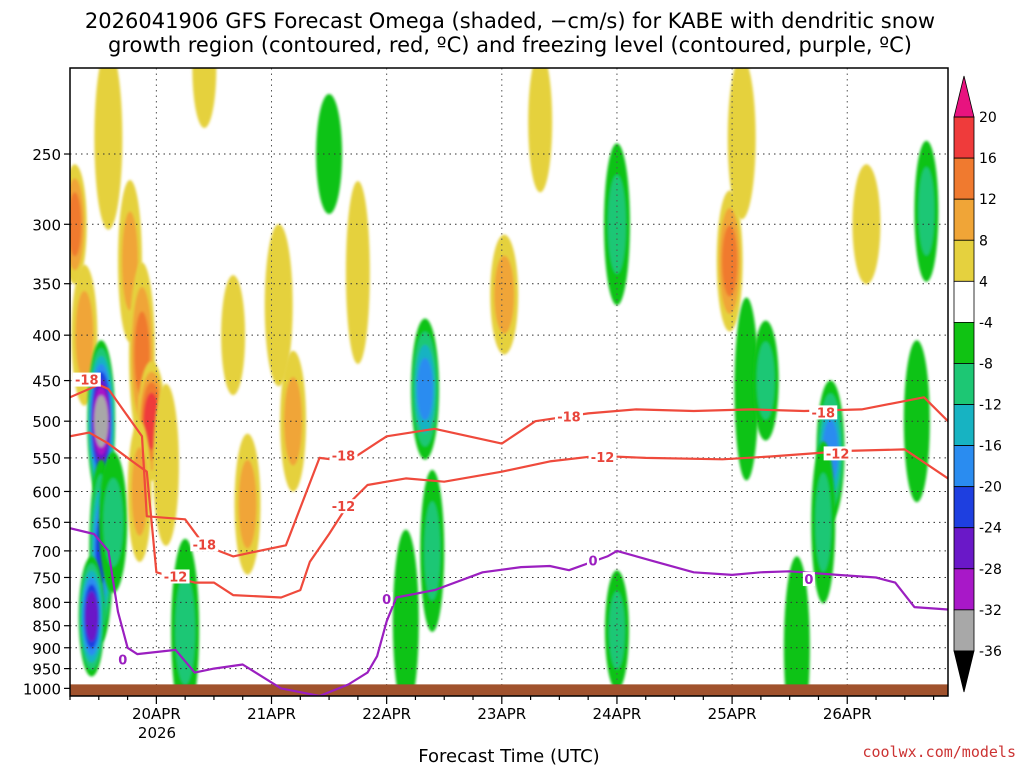 The height and width of the screenshot is (768, 1024). I want to click on y-tick-label: 550, so click(46, 459).